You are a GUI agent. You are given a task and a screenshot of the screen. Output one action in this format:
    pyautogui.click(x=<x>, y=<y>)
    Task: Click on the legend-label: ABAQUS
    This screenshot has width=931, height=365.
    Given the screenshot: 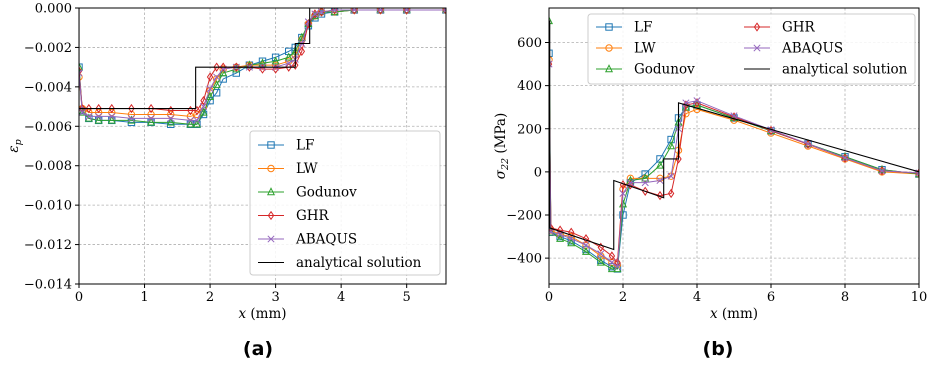 What is the action you would take?
    pyautogui.click(x=326, y=240)
    